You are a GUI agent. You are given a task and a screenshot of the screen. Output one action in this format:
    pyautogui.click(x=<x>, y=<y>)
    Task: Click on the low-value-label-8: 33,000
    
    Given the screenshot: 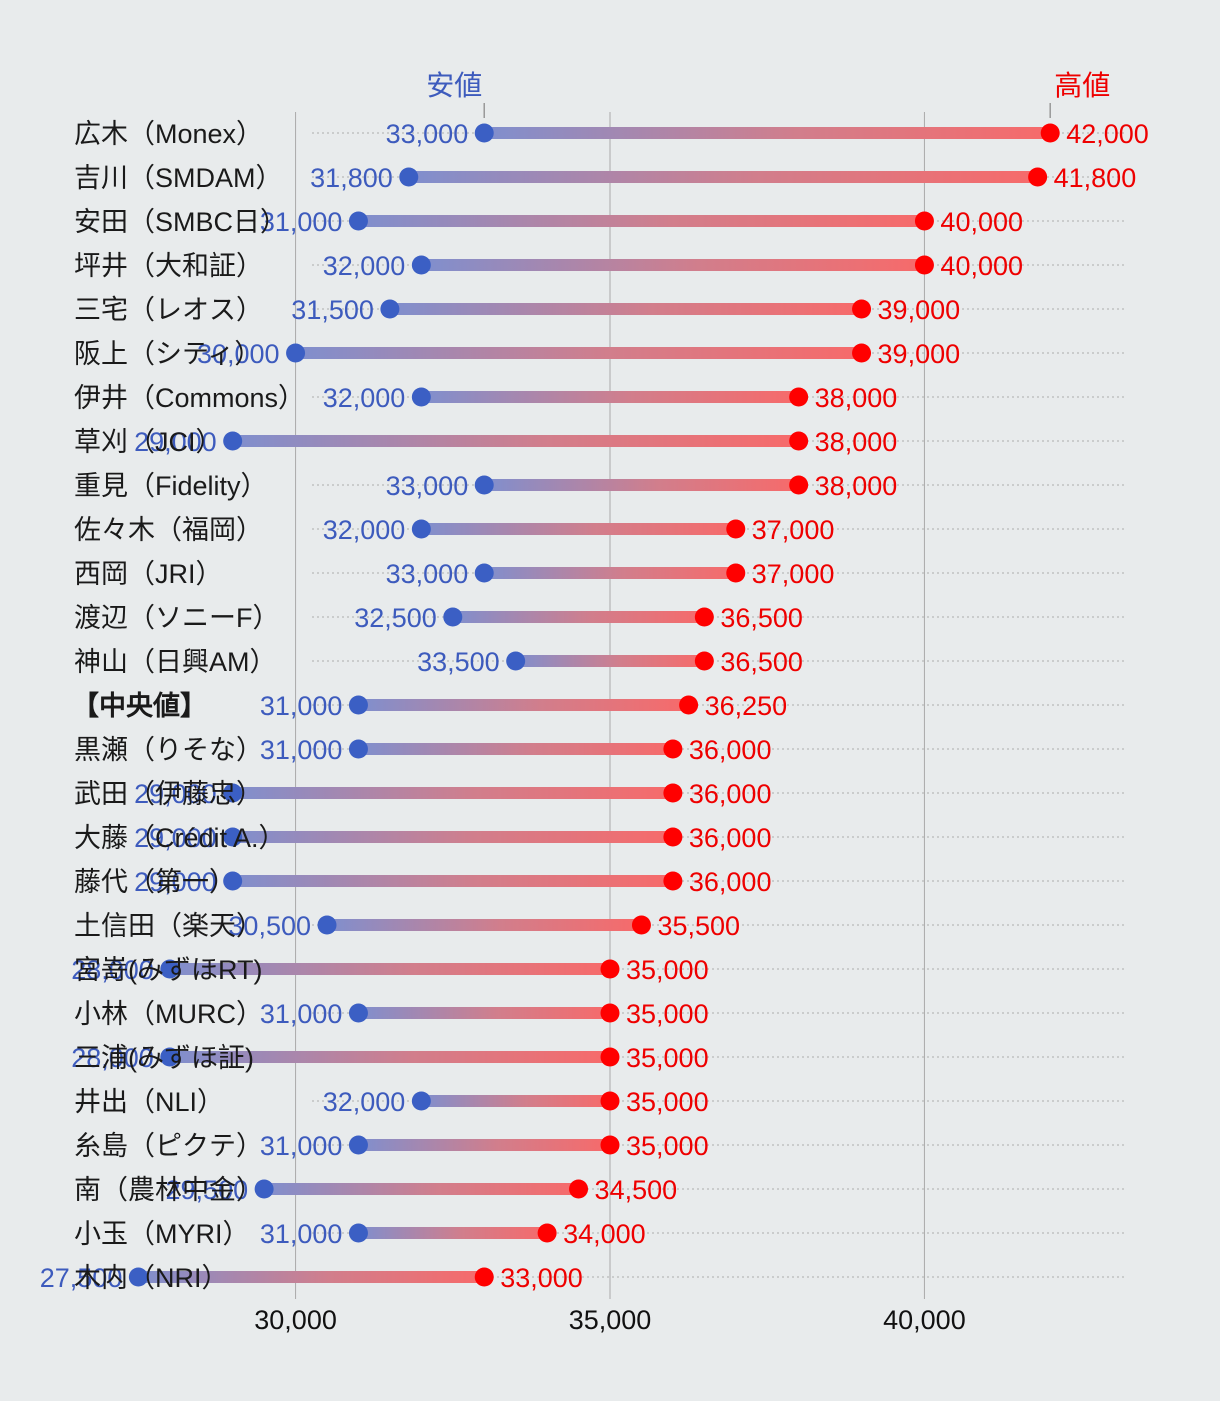 What is the action you would take?
    pyautogui.click(x=427, y=486)
    